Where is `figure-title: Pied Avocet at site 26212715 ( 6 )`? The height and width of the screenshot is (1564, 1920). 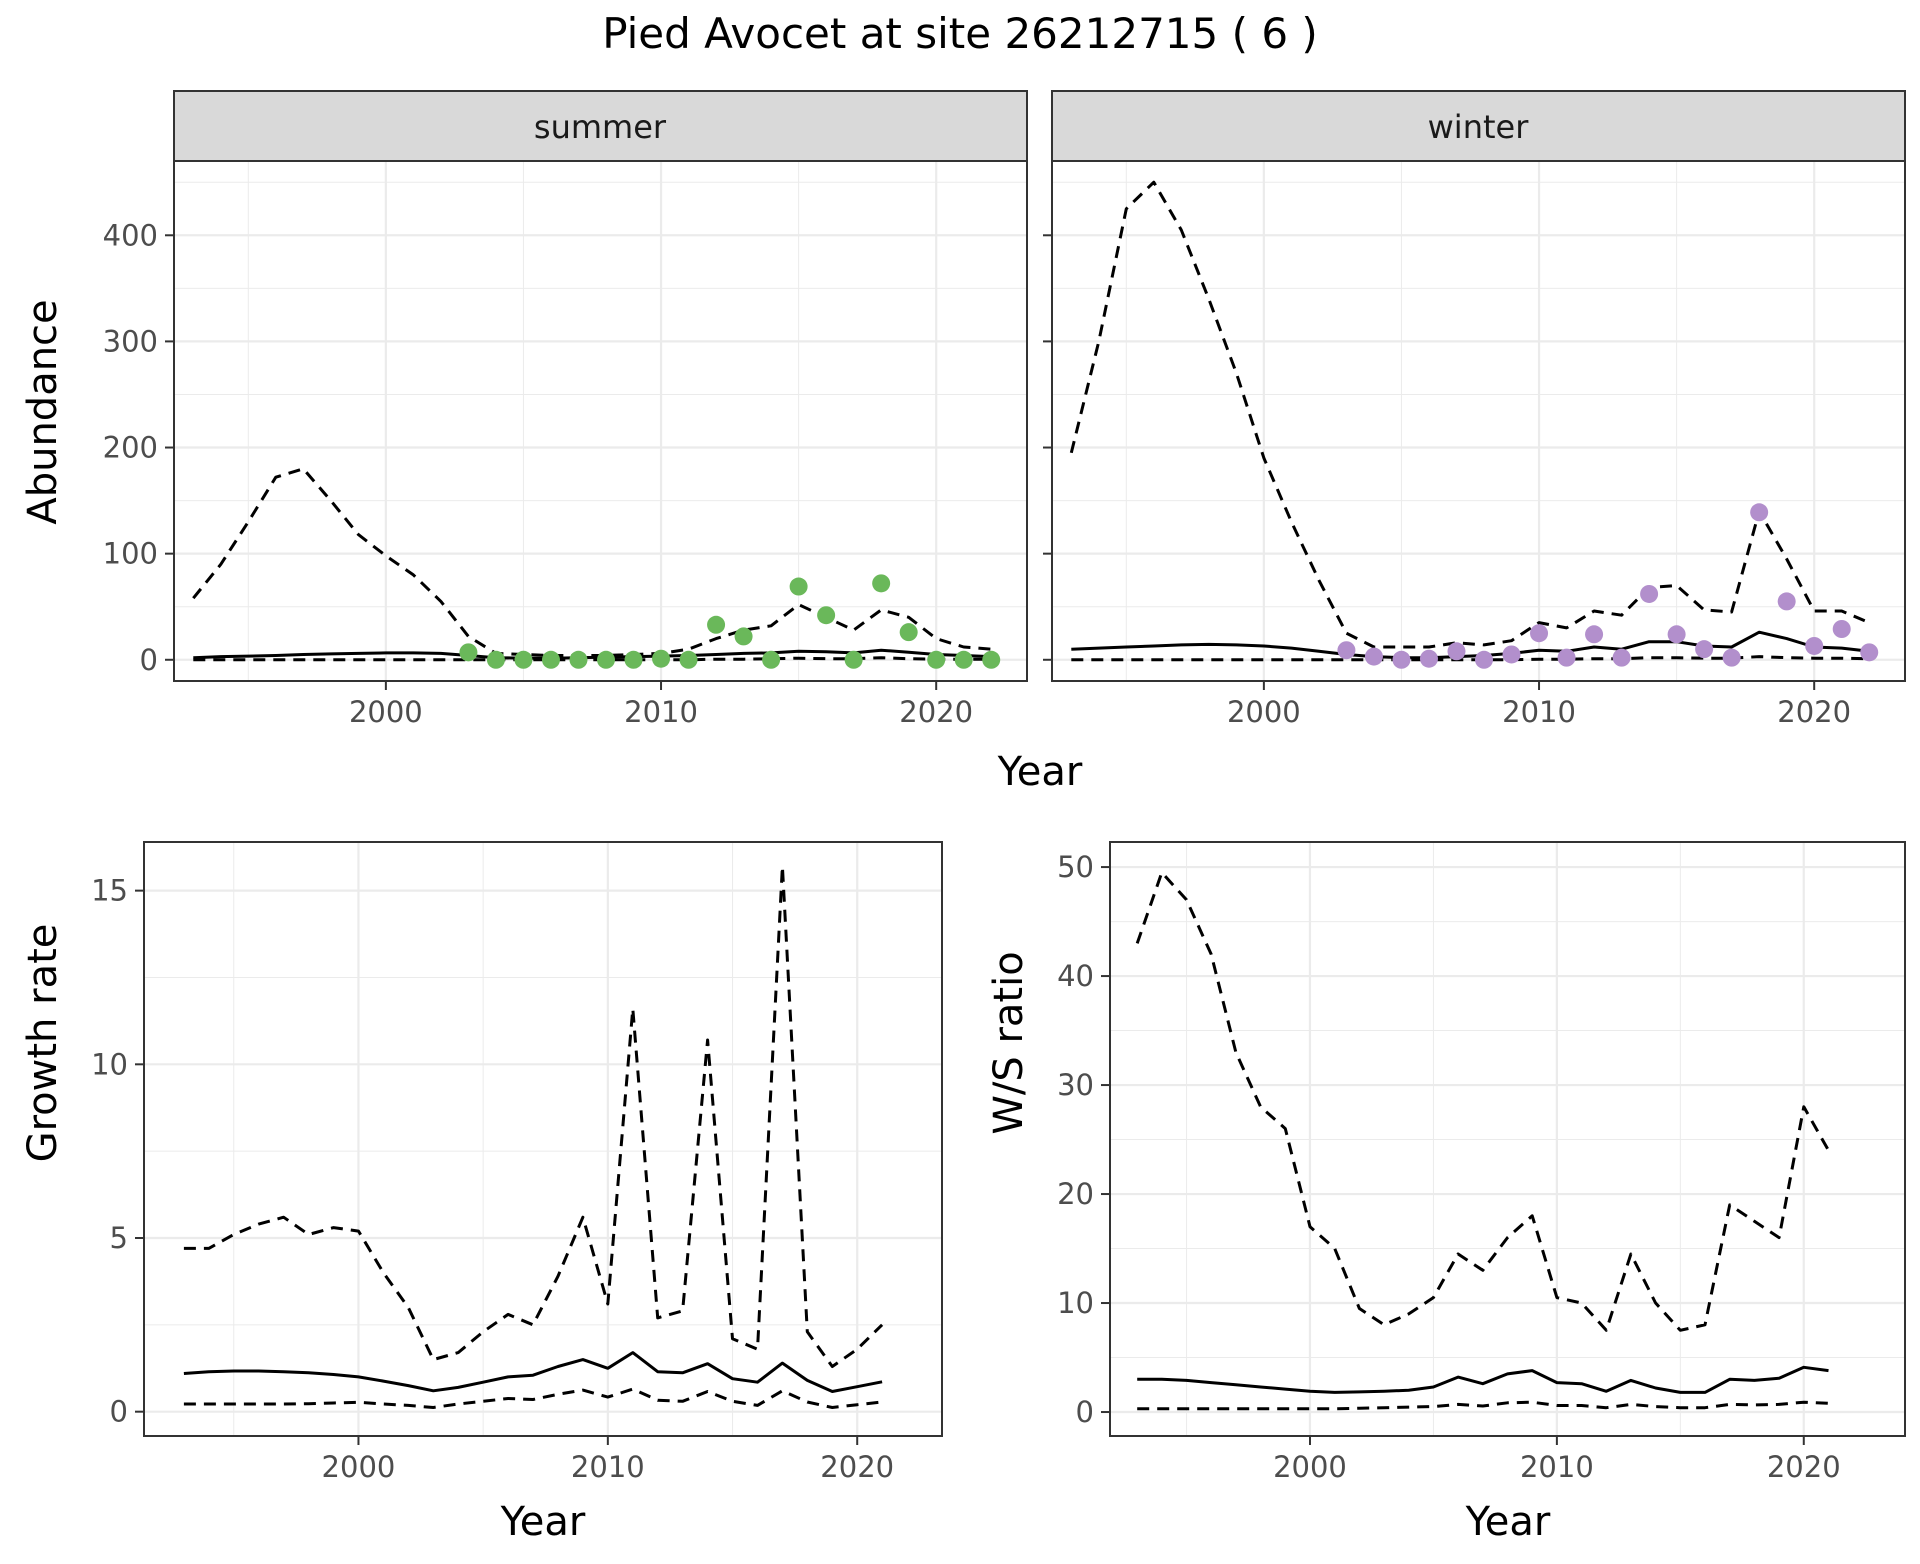
figure-title: Pied Avocet at site 26212715 ( 6 ) is located at coordinates (960, 33).